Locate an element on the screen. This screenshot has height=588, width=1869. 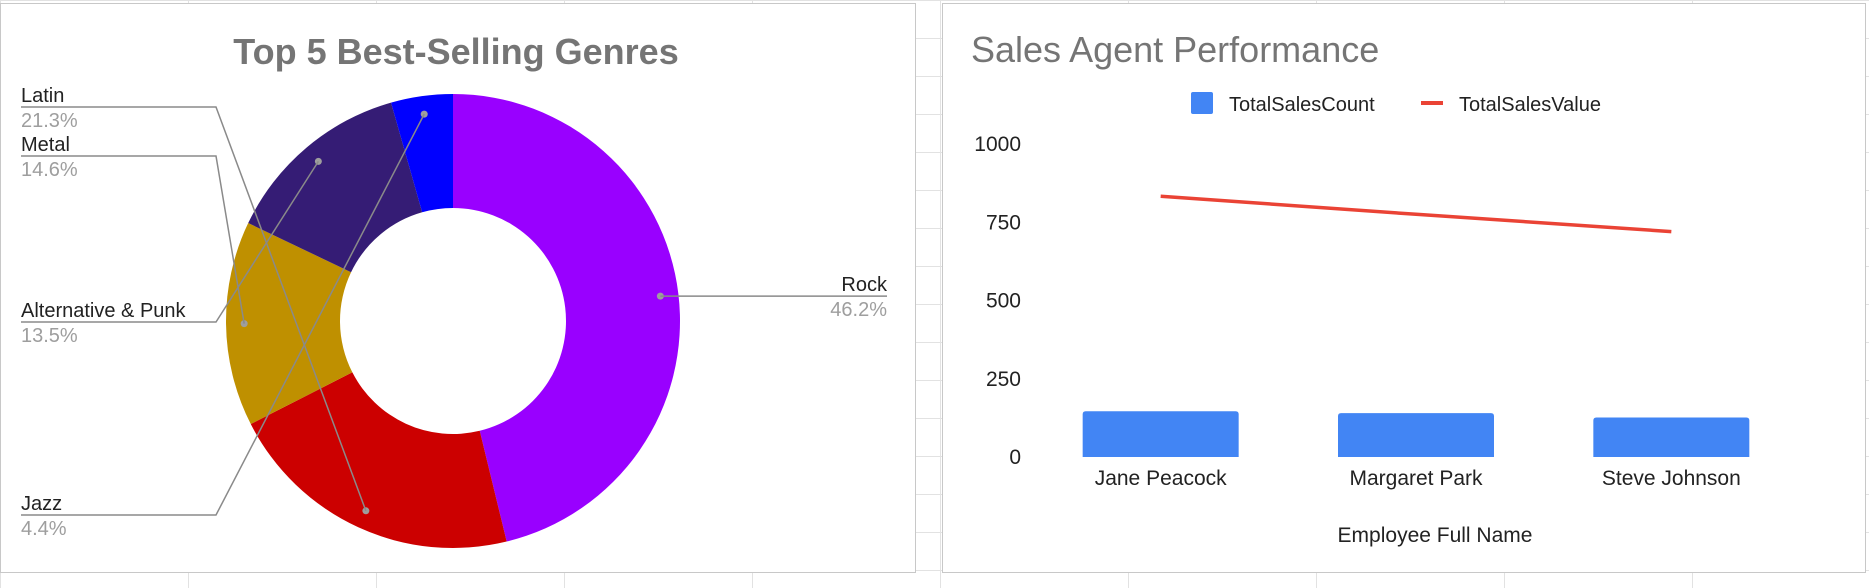
x-tick-label-margaret-park: Margaret Park is located at coordinates (1416, 478).